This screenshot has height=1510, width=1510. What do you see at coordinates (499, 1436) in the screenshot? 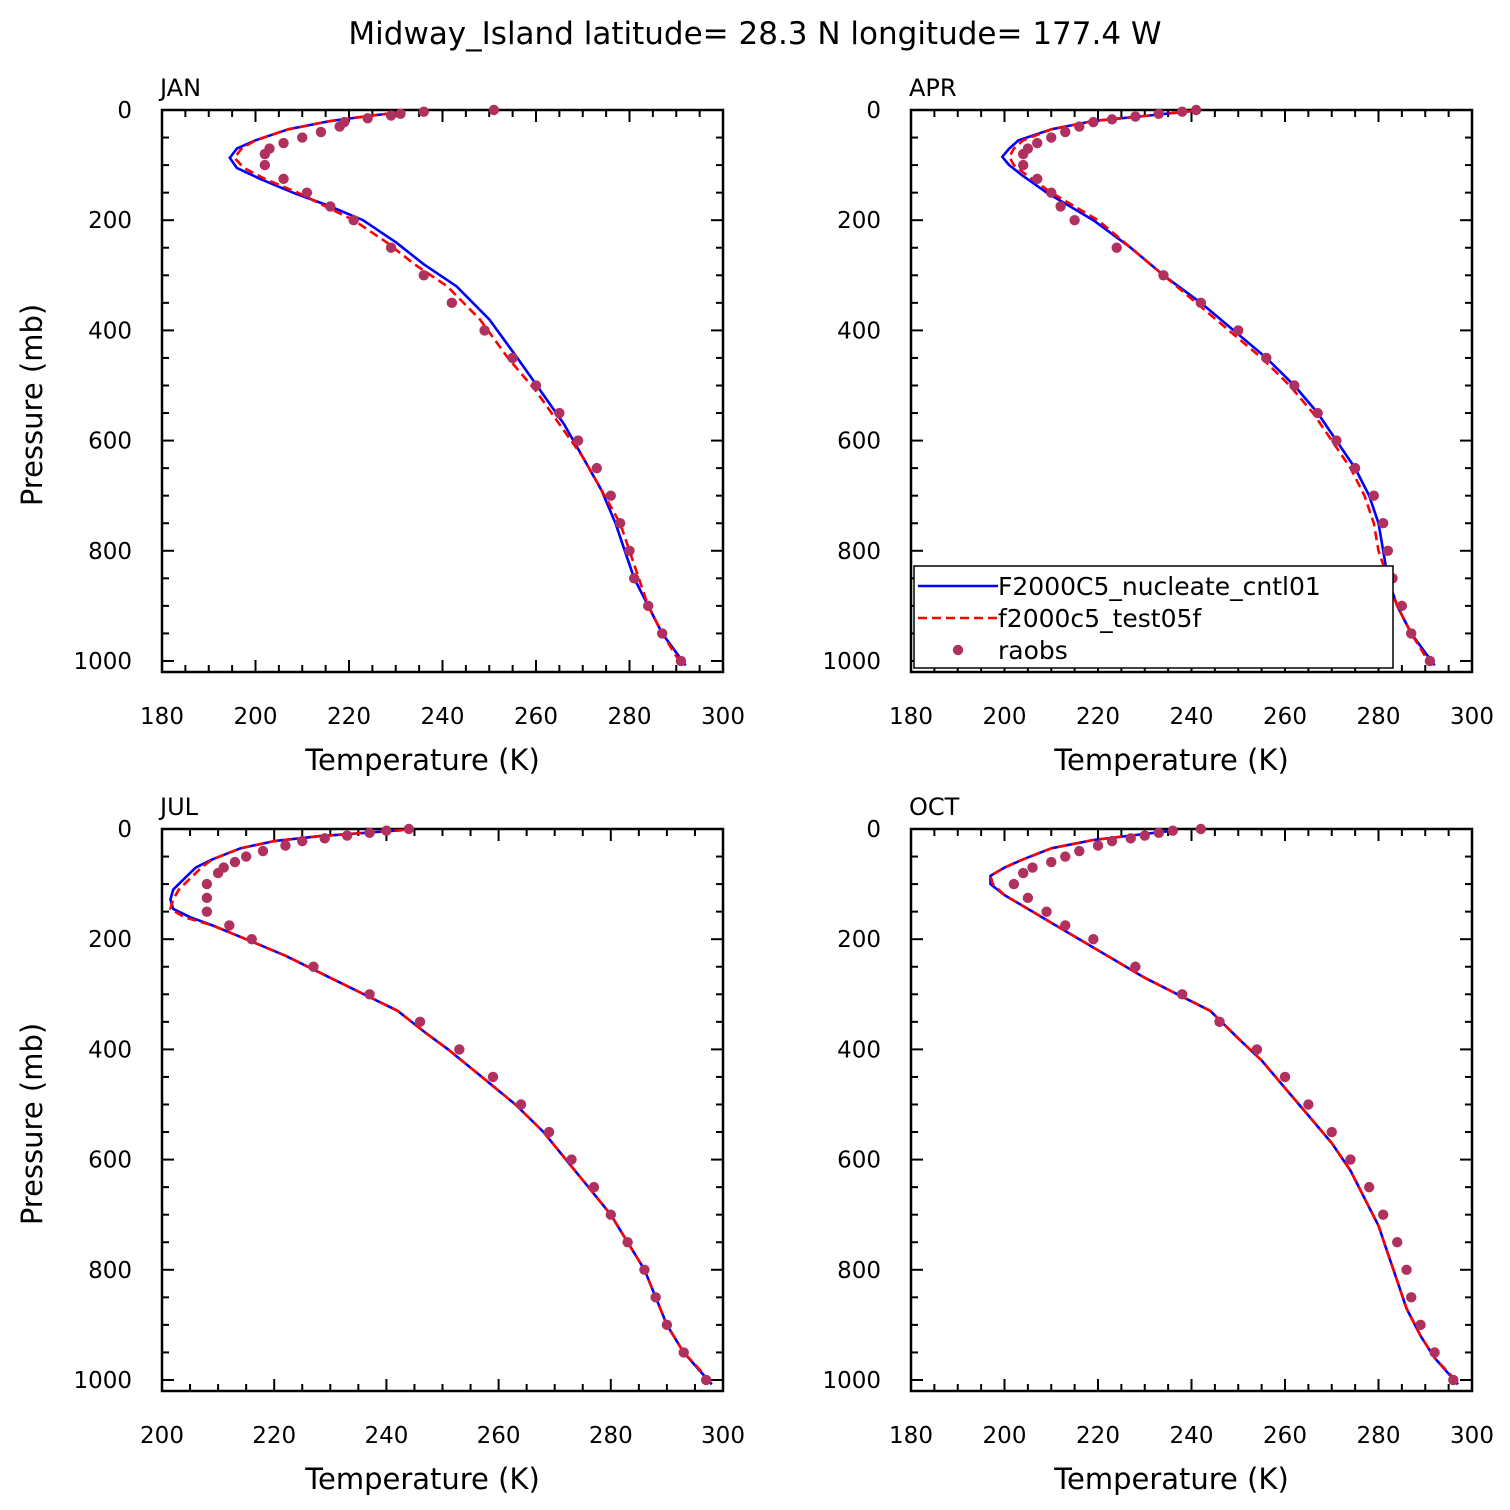
I see `x-tick-label: 260` at bounding box center [499, 1436].